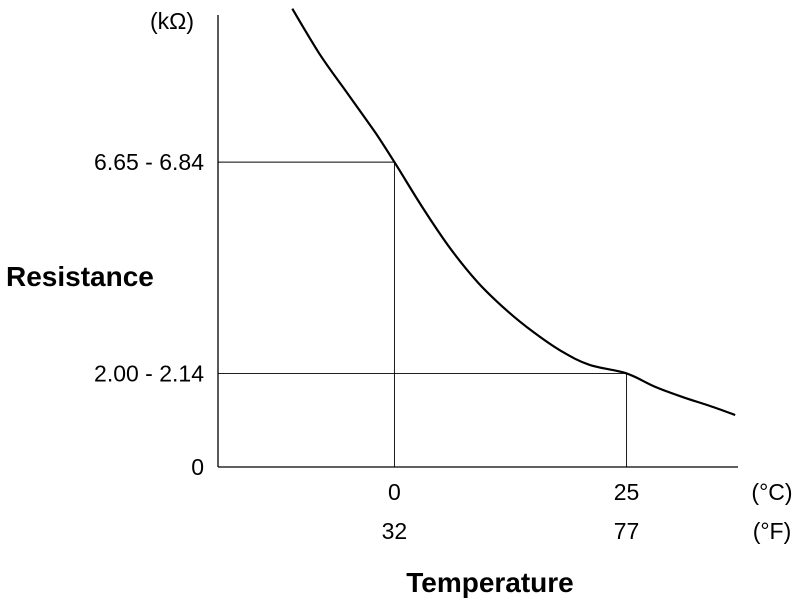 This screenshot has width=805, height=614. I want to click on x-axis-title: Temperature, so click(490, 582).